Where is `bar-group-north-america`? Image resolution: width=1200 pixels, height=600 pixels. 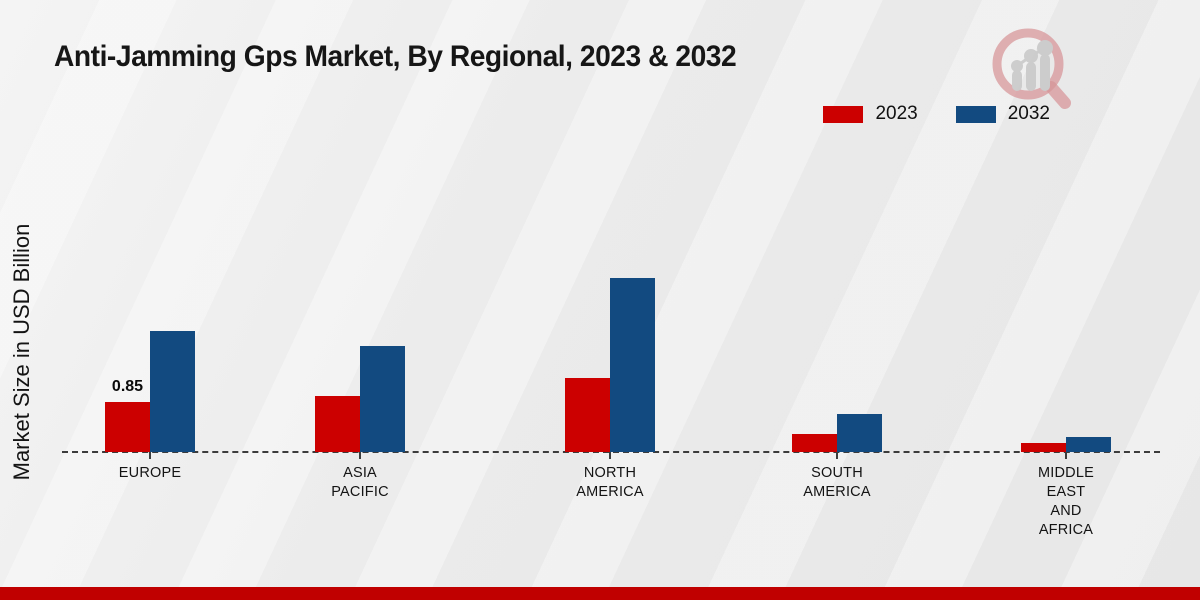
bar-group-north-america is located at coordinates (610, 365).